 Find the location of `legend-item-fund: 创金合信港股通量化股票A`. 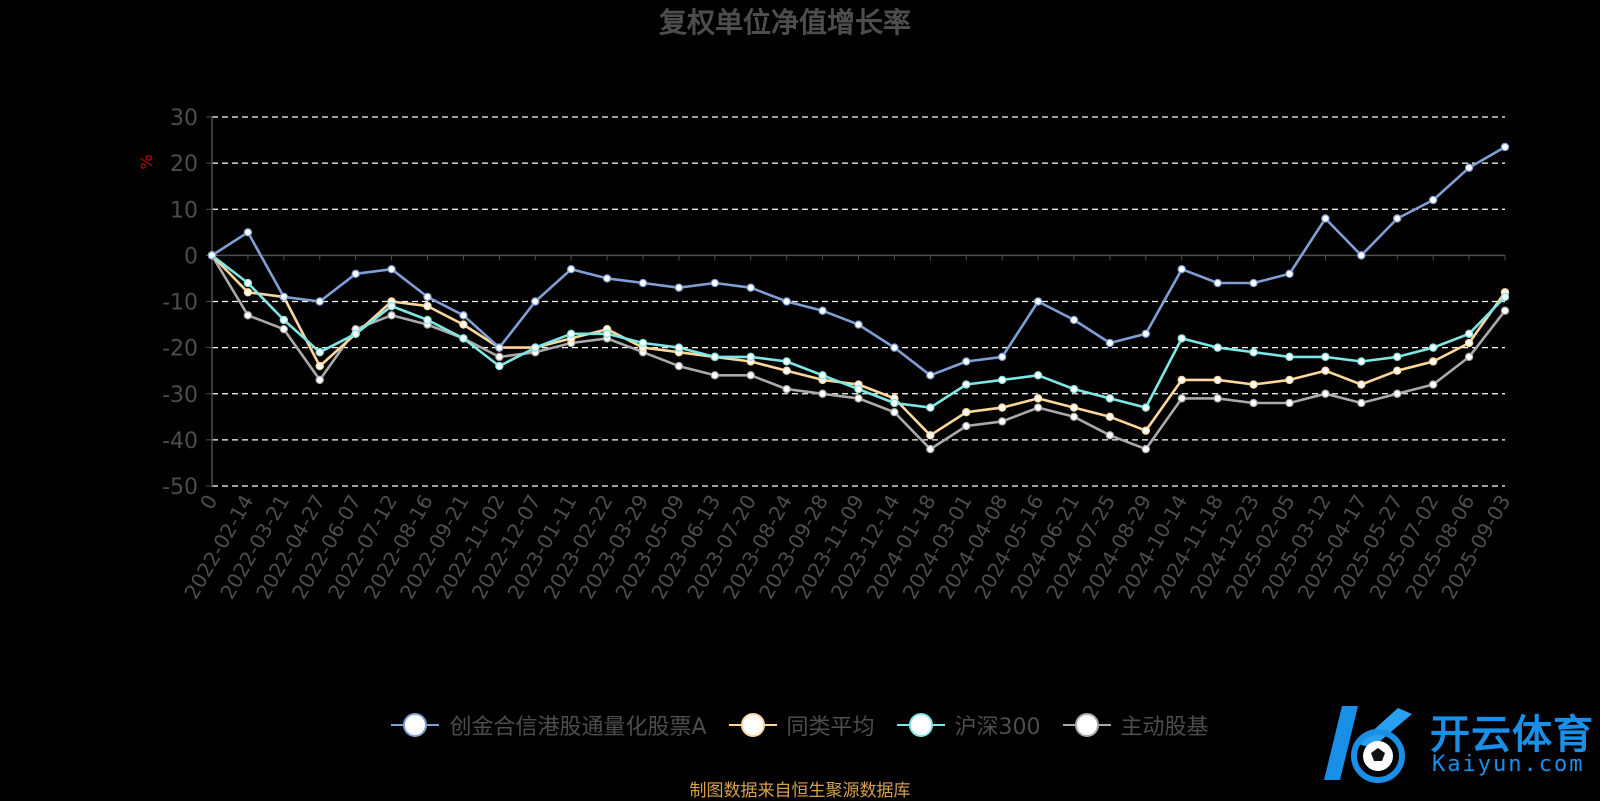

legend-item-fund: 创金合信港股通量化股票A is located at coordinates (549, 725).